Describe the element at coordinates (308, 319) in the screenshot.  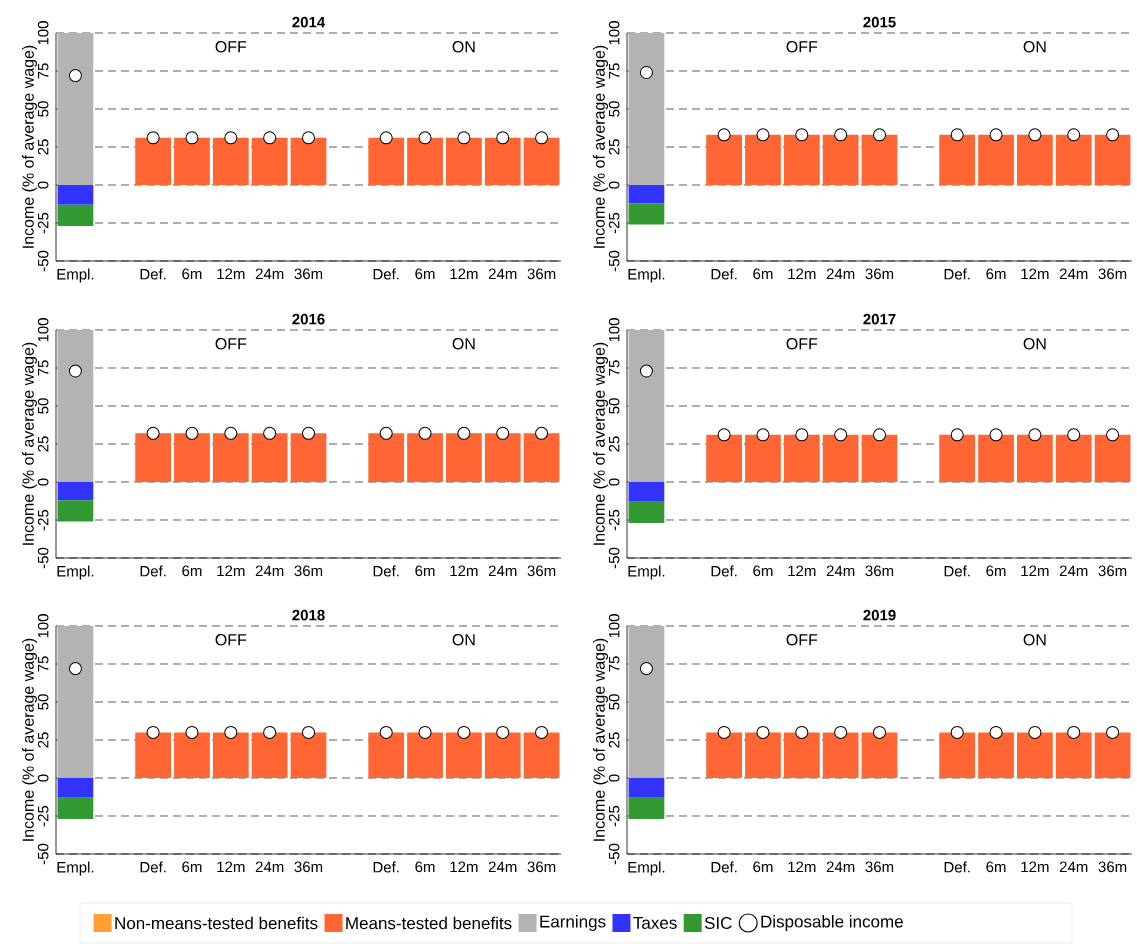
I see `chart-title: 2016` at that location.